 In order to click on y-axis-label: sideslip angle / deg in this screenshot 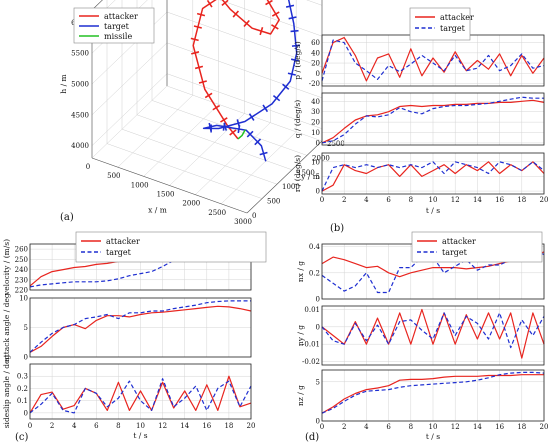, I will do `click(6, 392)`.